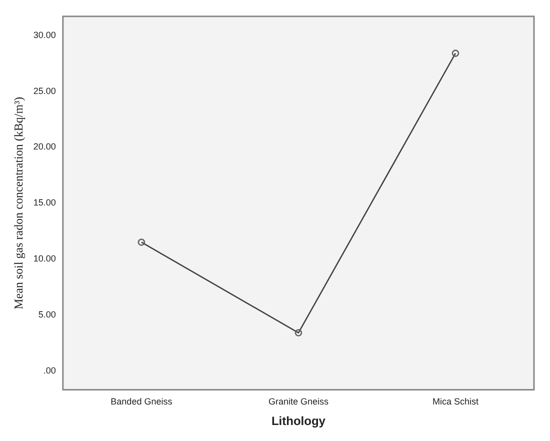 The width and height of the screenshot is (550, 441). Describe the element at coordinates (455, 401) in the screenshot. I see `x-tick-label: Mica Schist` at that location.